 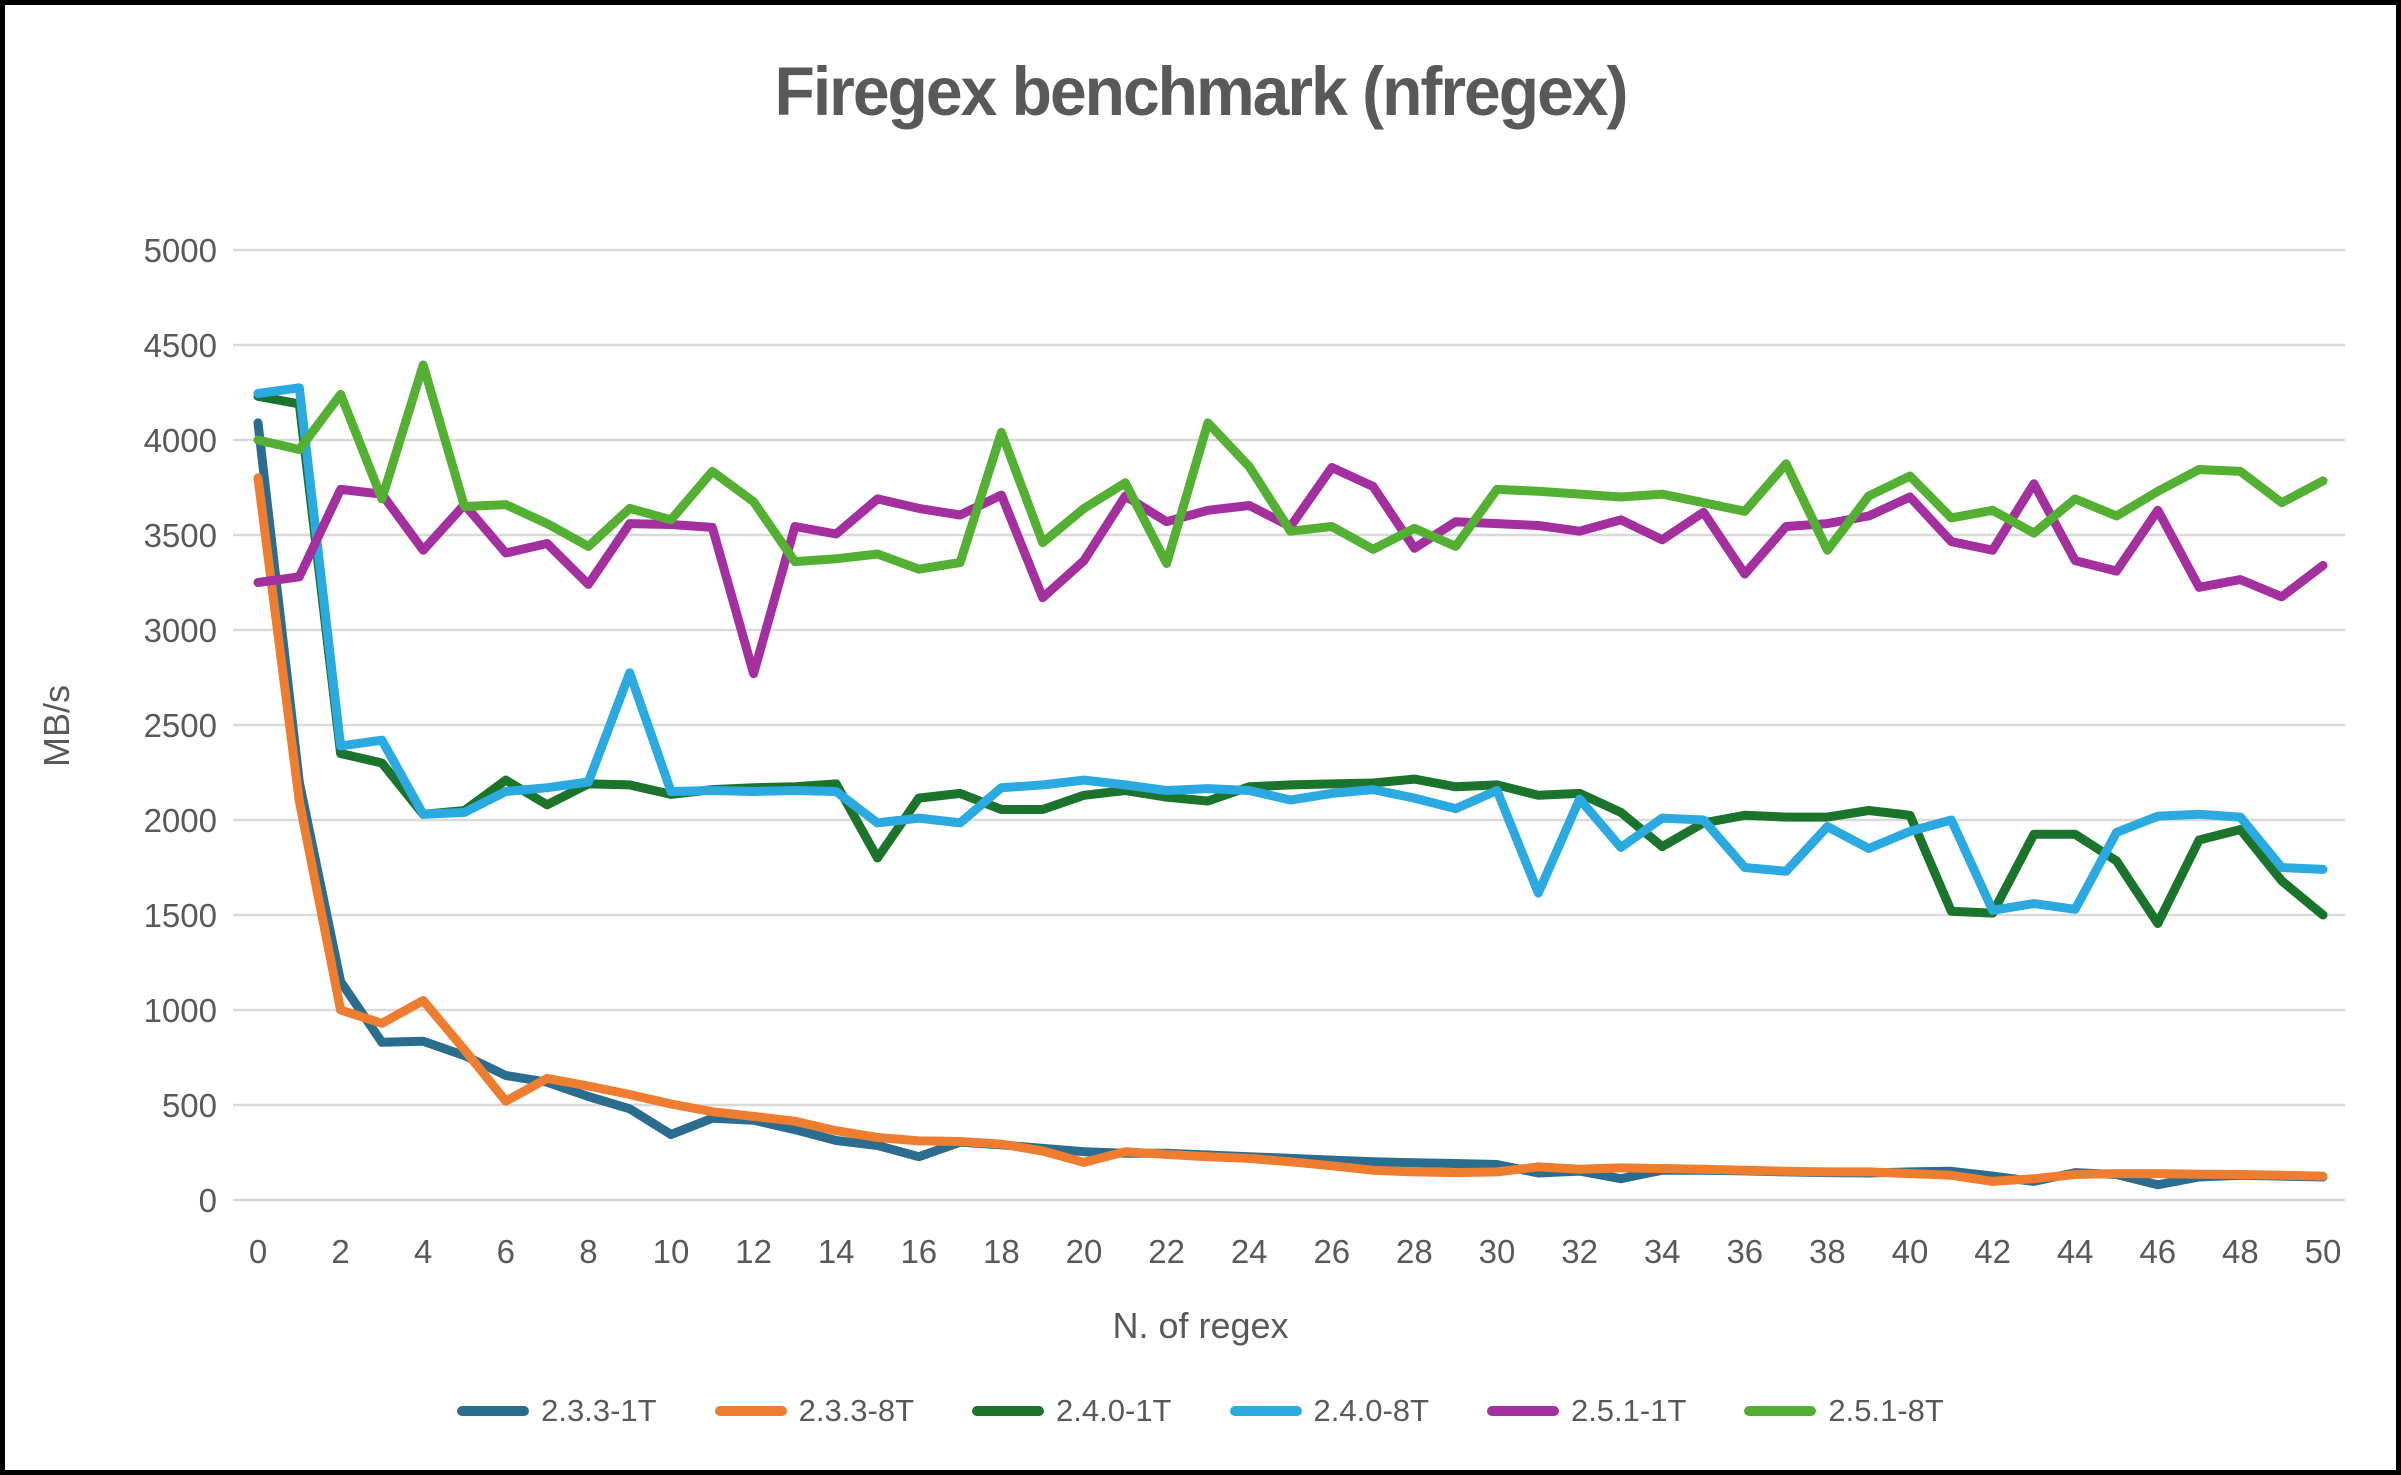 I want to click on y-tick-label-1000: 1000, so click(x=180, y=1010).